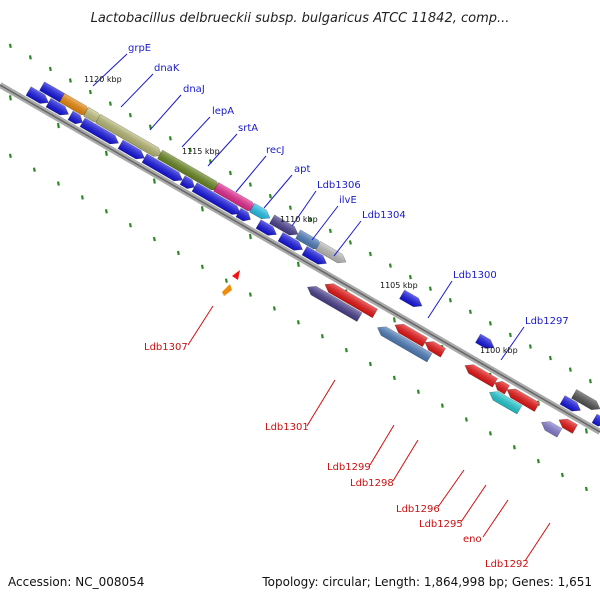 This screenshot has height=600, width=600. What do you see at coordinates (139, 48) in the screenshot?
I see `gene-label-grpE: grpE` at bounding box center [139, 48].